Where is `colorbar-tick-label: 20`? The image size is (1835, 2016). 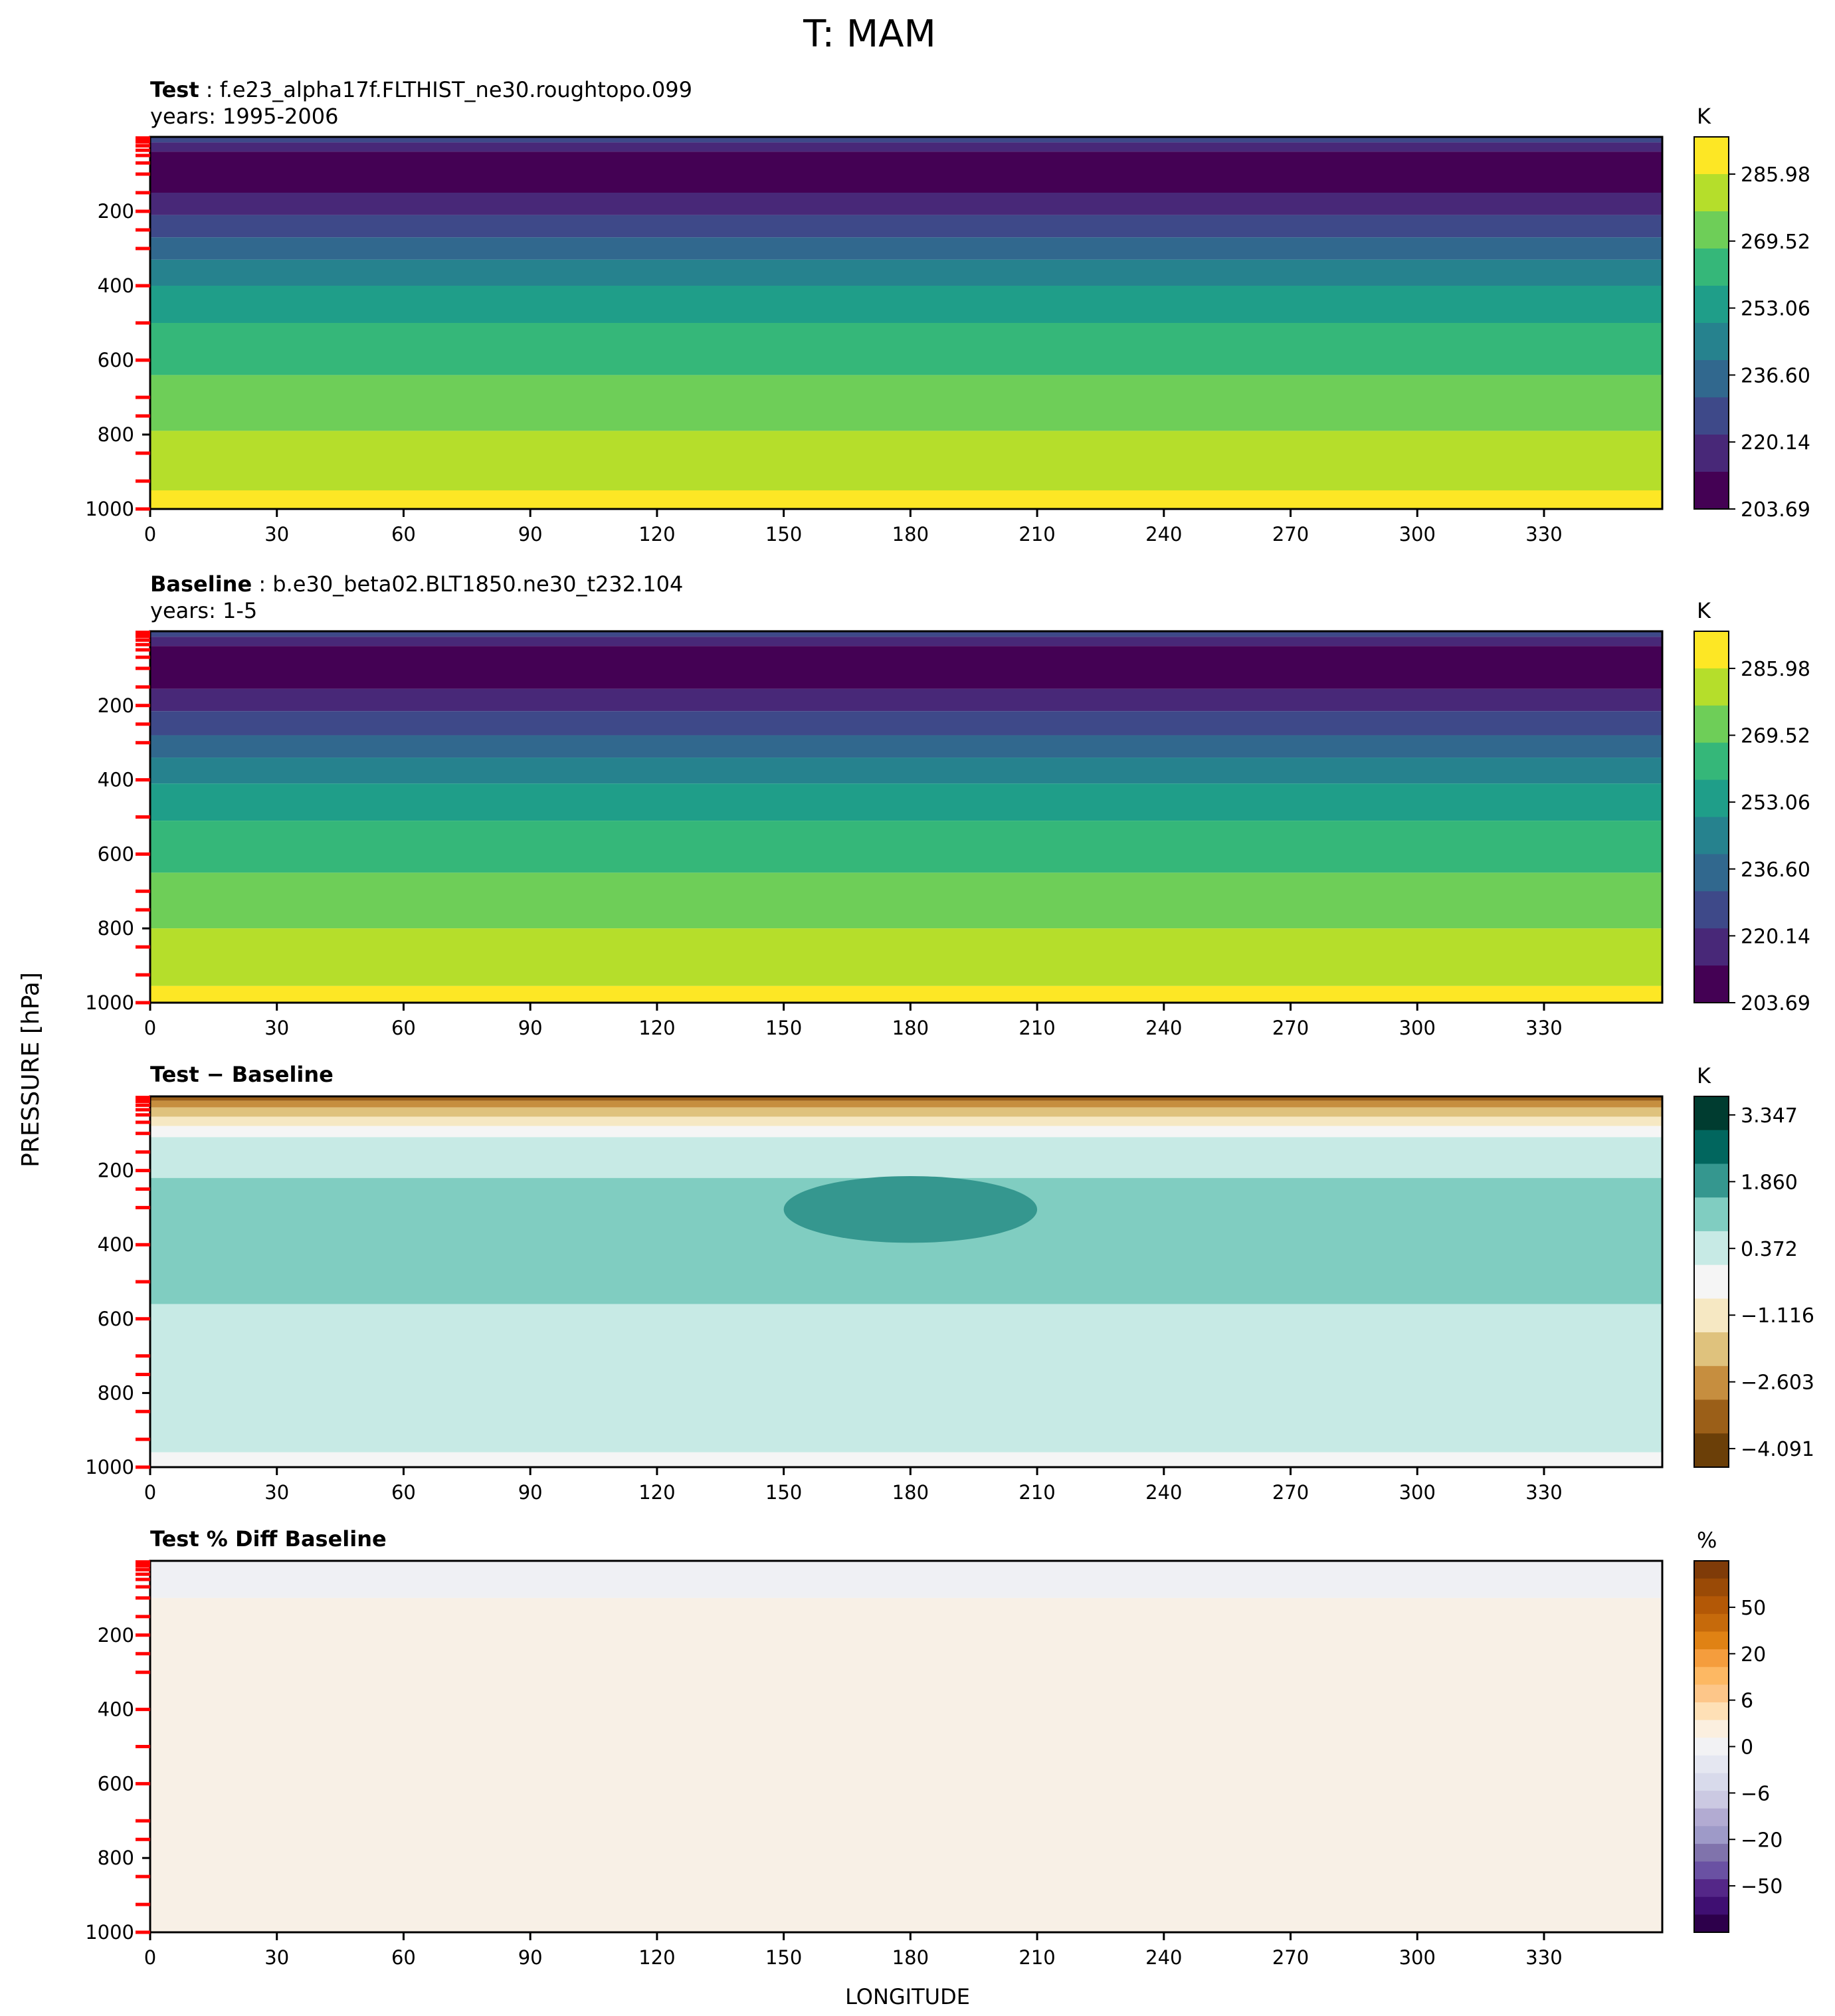
colorbar-tick-label: 20 is located at coordinates (1754, 1655).